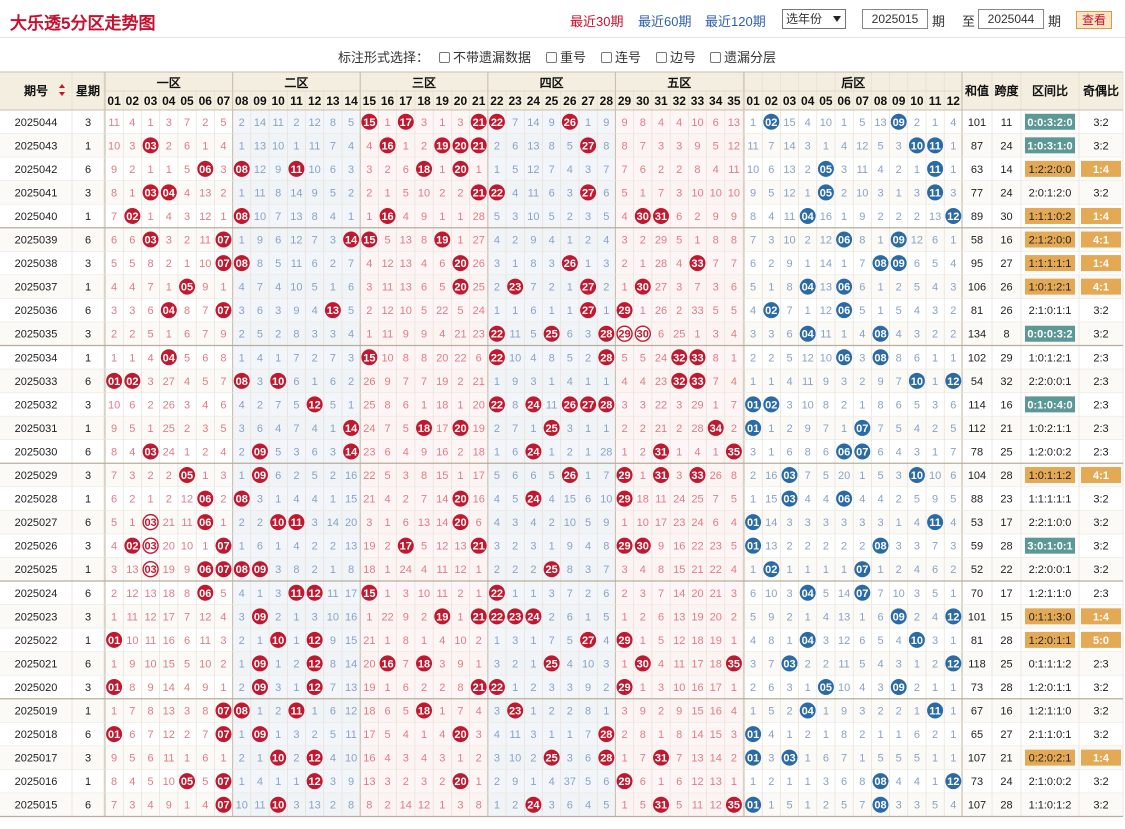 This screenshot has height=829, width=1125. What do you see at coordinates (735, 21) in the screenshot?
I see `period-120-link: 最近120期` at bounding box center [735, 21].